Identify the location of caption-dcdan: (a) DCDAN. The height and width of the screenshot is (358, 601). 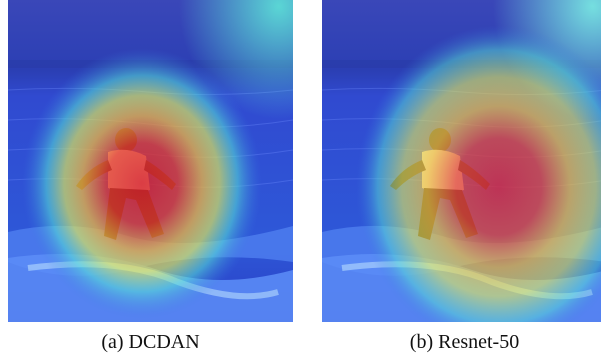
(150, 342).